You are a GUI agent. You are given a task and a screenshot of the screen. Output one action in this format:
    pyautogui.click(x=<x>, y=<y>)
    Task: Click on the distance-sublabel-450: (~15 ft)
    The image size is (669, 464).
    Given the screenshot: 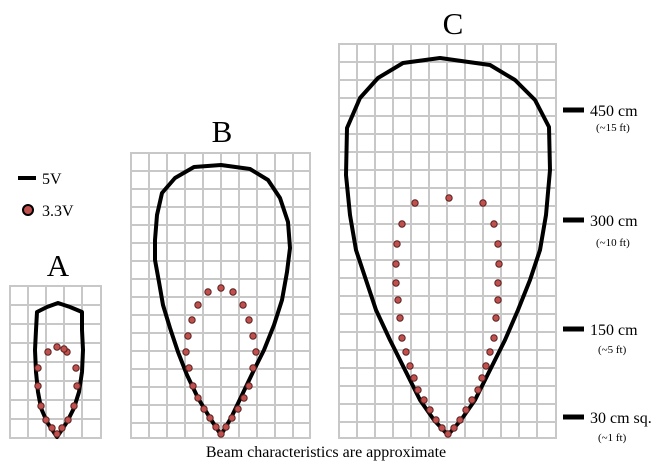 What is the action you would take?
    pyautogui.click(x=613, y=128)
    